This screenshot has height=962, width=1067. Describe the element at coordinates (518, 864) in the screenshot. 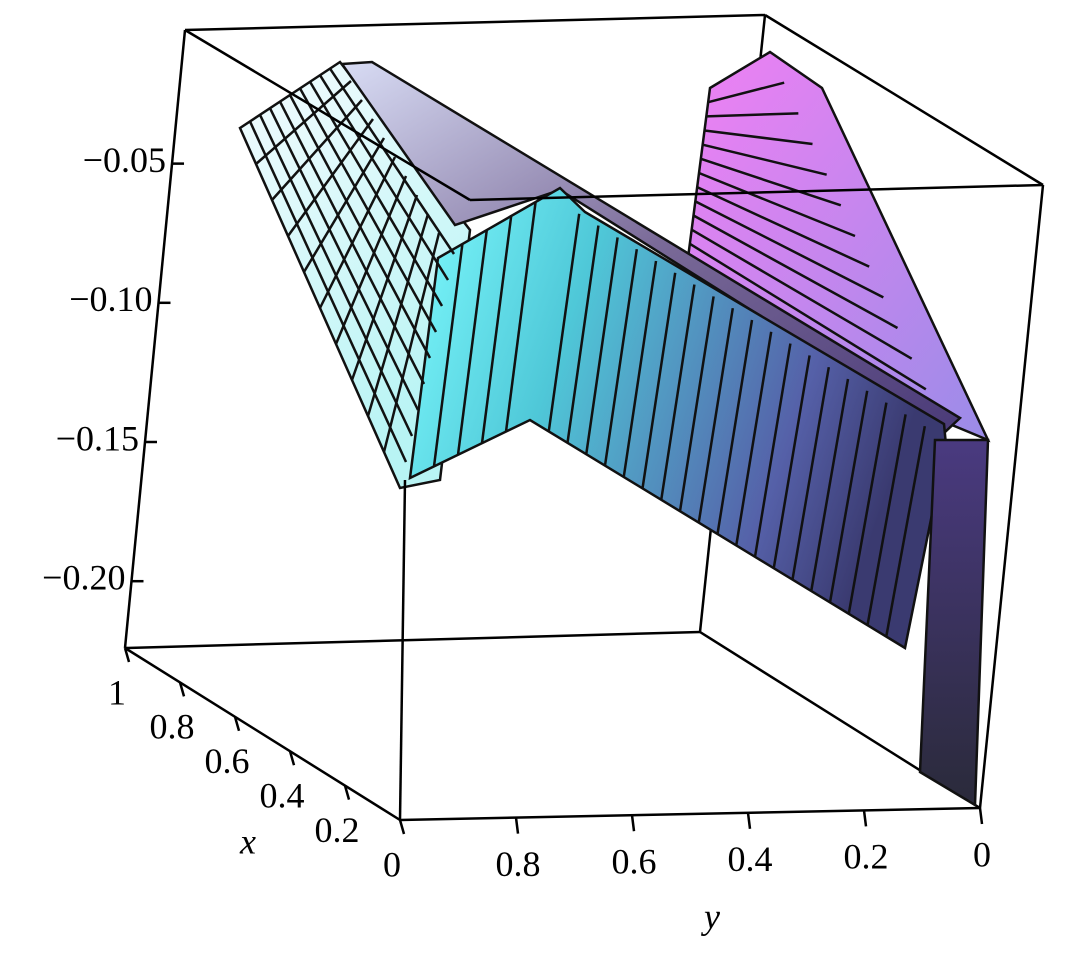

I see `y-tick-label: 0.8` at that location.